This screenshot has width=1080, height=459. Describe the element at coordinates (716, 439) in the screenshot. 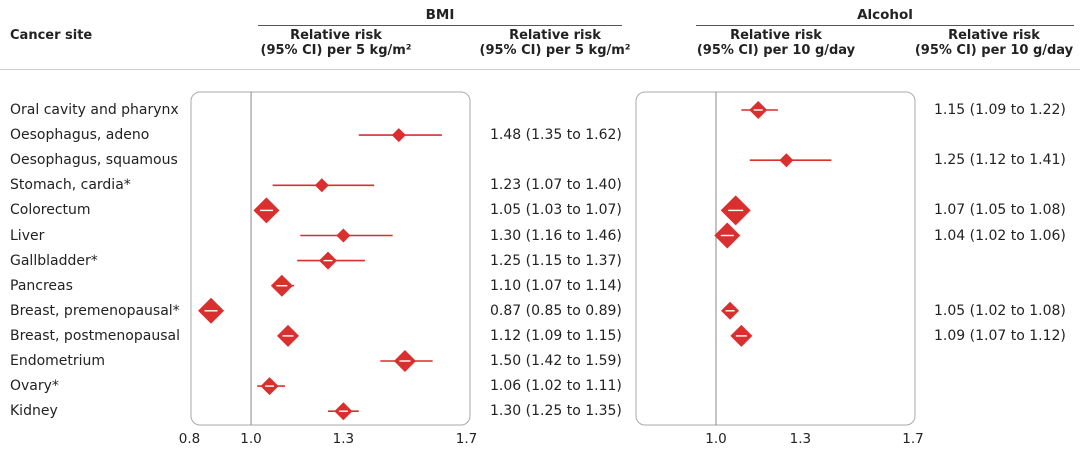

I see `alcohol-axis-tick-label: 1.0` at that location.